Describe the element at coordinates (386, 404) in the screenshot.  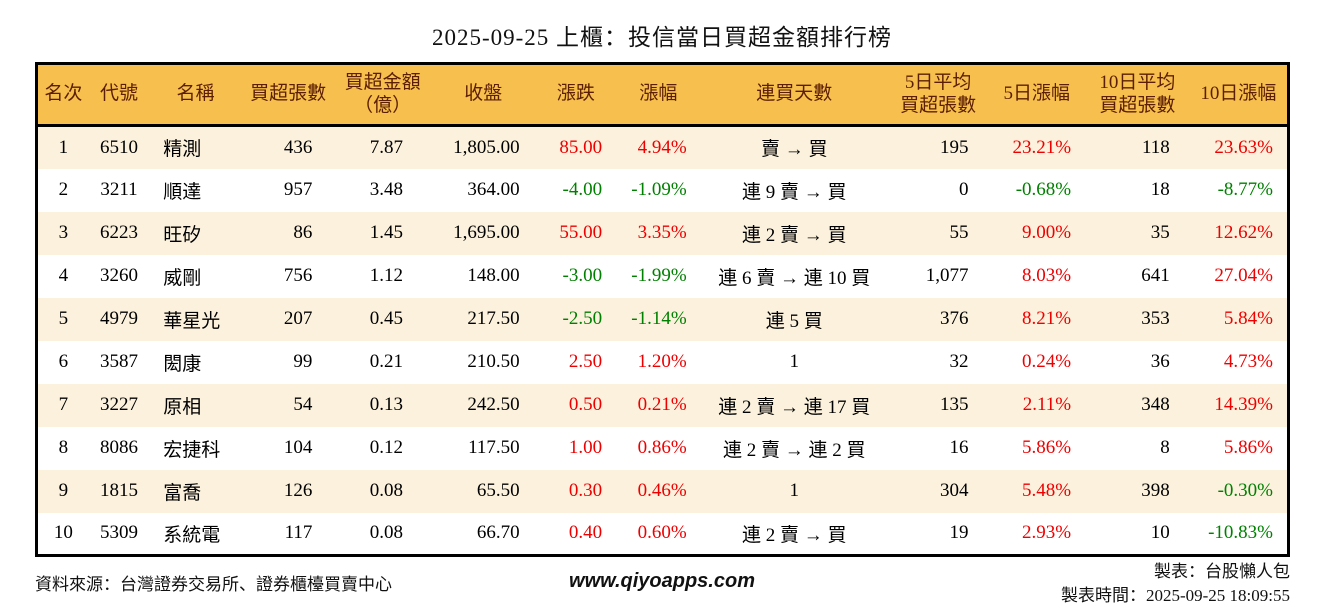
I see `cell-amount: 0.13` at that location.